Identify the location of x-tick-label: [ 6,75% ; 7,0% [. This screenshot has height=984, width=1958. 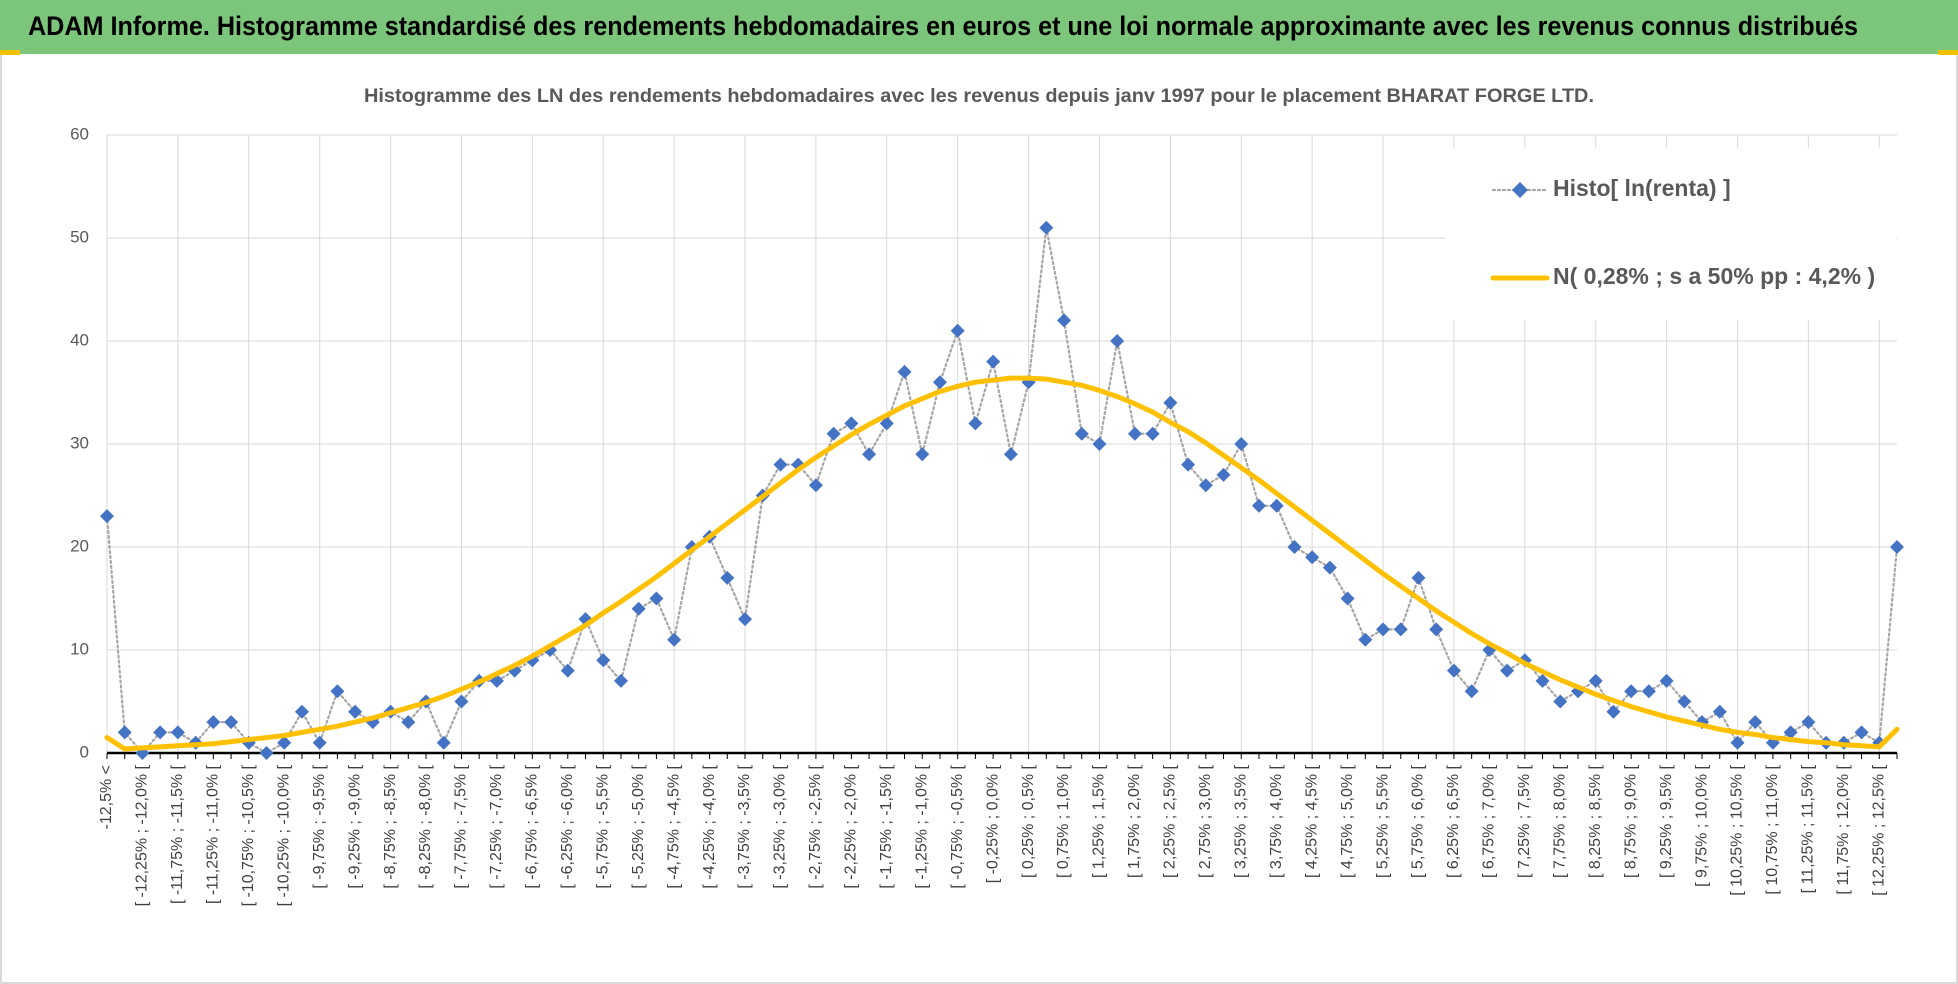
(1489, 821).